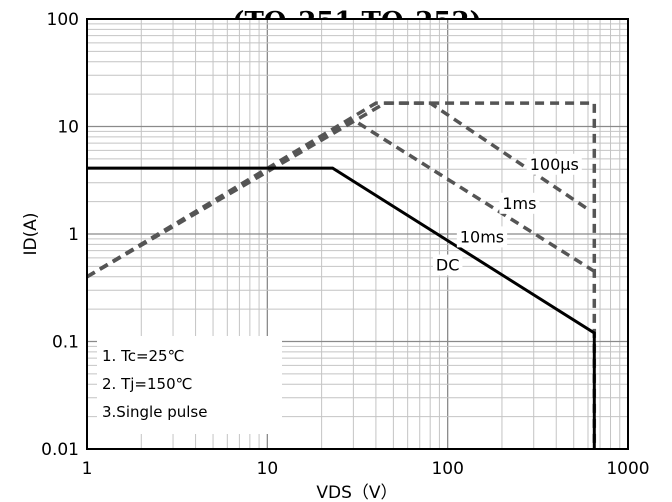 This screenshot has width=672, height=502. What do you see at coordinates (65, 343) in the screenshot?
I see `y-tick-label-1: 0.1` at bounding box center [65, 343].